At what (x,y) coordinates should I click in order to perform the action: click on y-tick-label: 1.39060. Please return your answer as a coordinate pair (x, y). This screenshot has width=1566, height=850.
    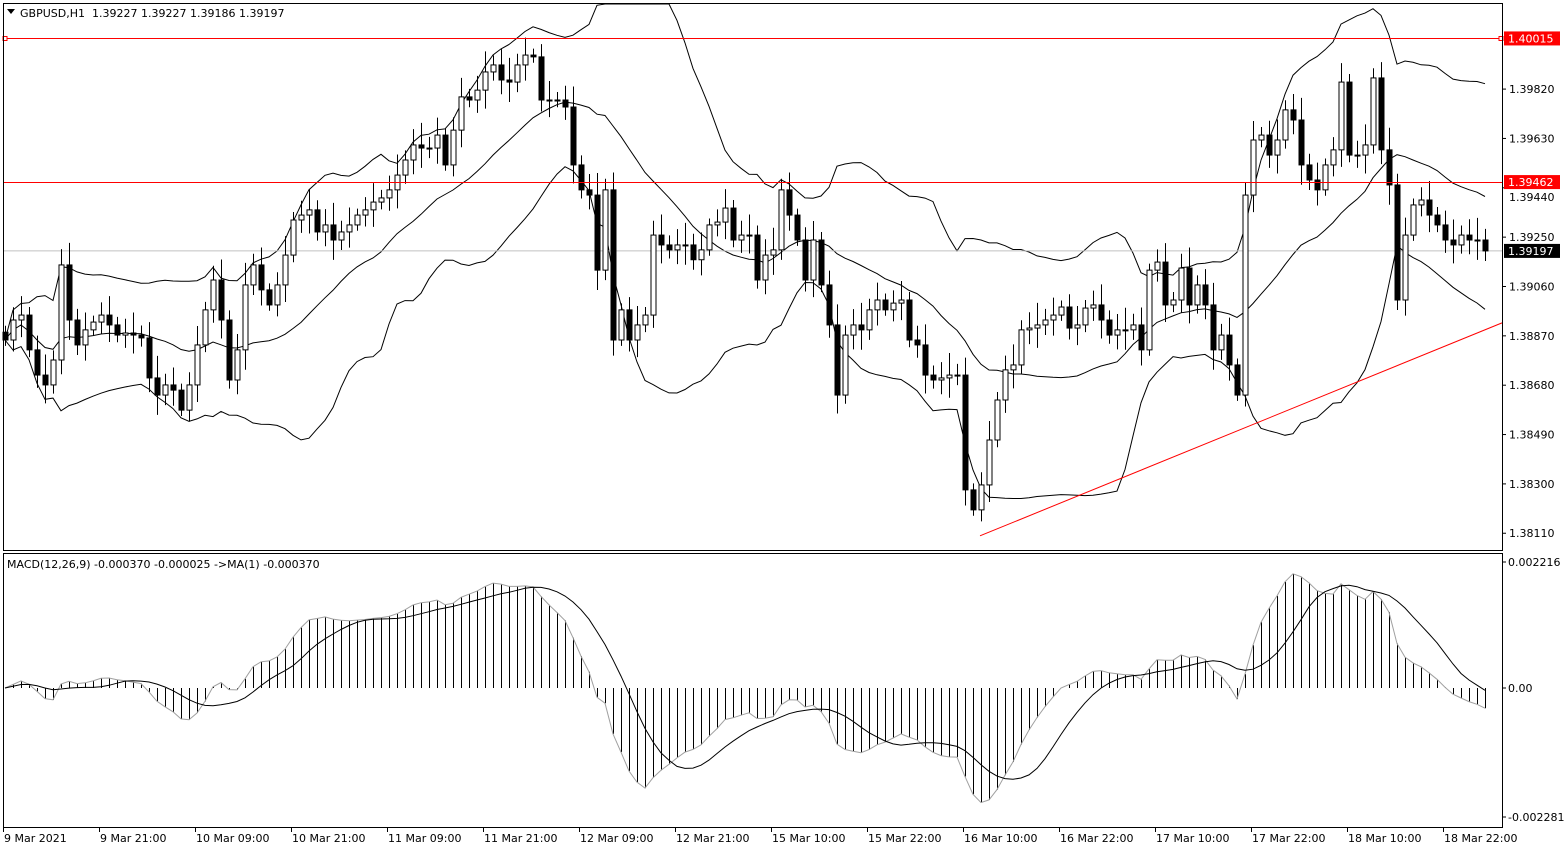
    Looking at the image, I should click on (1532, 286).